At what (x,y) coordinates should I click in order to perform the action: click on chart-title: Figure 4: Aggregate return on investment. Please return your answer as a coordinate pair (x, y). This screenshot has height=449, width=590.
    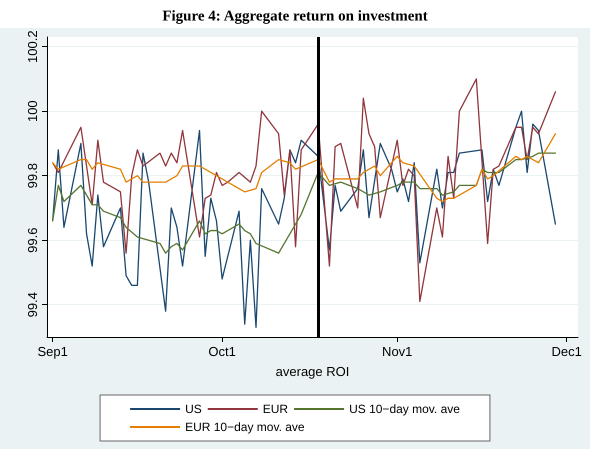
    Looking at the image, I should click on (295, 16).